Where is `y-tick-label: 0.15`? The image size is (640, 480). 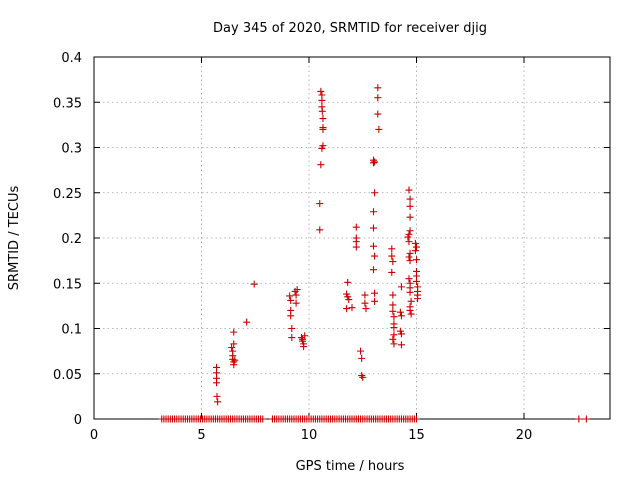 y-tick-label: 0.15 is located at coordinates (67, 284).